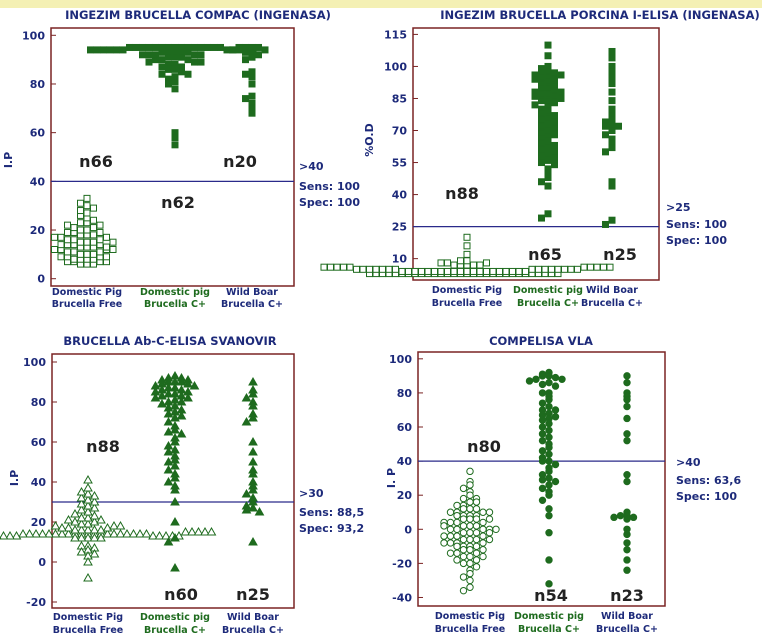  Describe the element at coordinates (8, 160) in the screenshot. I see `y-axis-label: I.P` at that location.